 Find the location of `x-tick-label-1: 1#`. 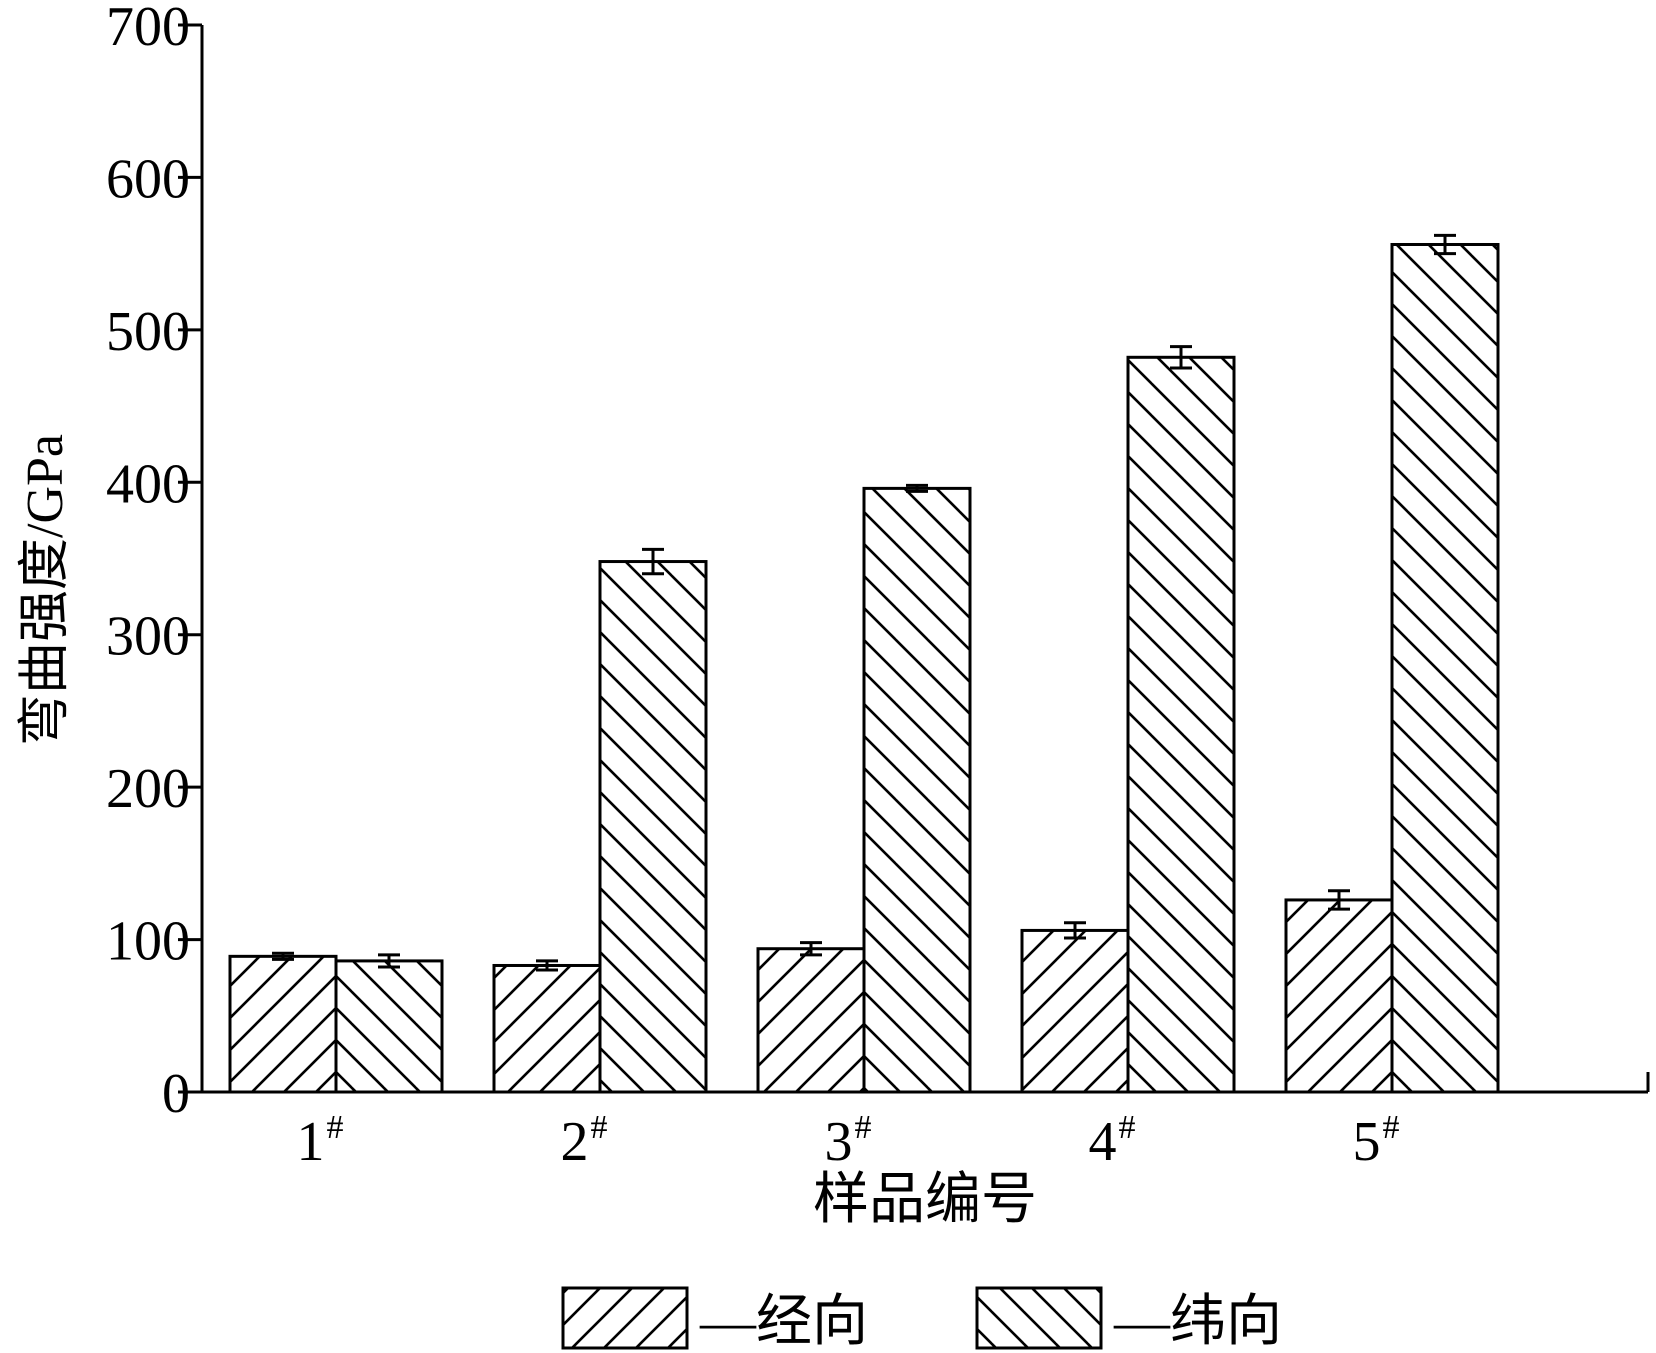

x-tick-label-1: 1# is located at coordinates (320, 1141).